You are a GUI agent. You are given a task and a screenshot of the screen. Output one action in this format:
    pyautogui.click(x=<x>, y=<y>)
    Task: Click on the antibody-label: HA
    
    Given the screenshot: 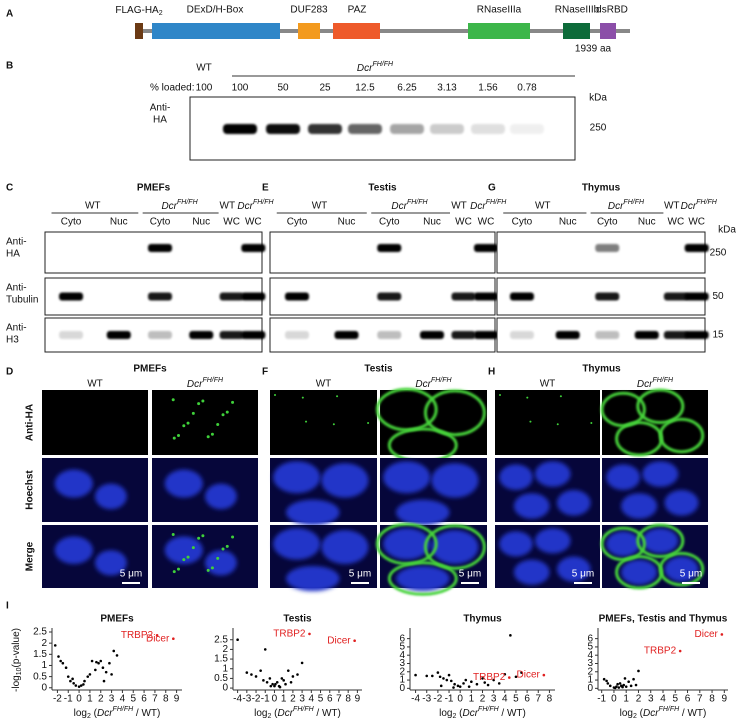 What is the action you would take?
    pyautogui.click(x=13, y=254)
    